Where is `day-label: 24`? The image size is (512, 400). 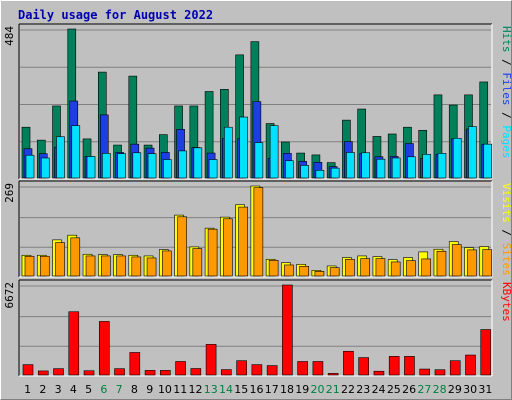 day-label: 24 is located at coordinates (379, 389).